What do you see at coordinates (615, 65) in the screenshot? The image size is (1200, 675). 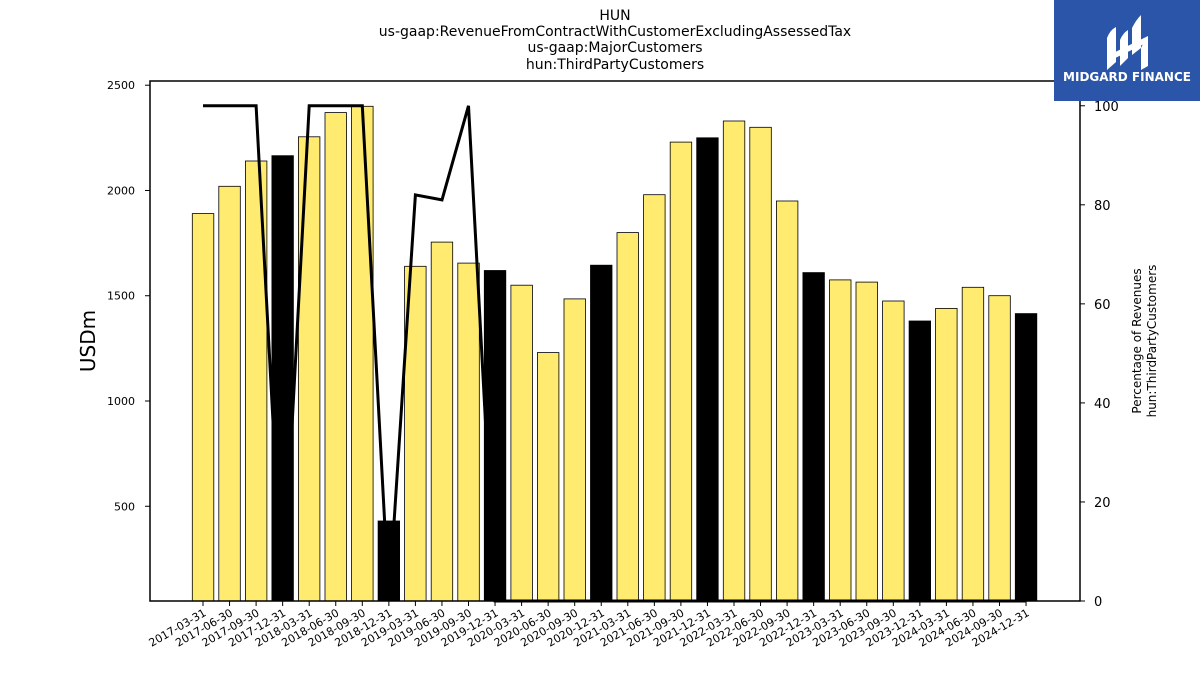 I see `title-line-4: hun:ThirdPartyCustomers` at bounding box center [615, 65].